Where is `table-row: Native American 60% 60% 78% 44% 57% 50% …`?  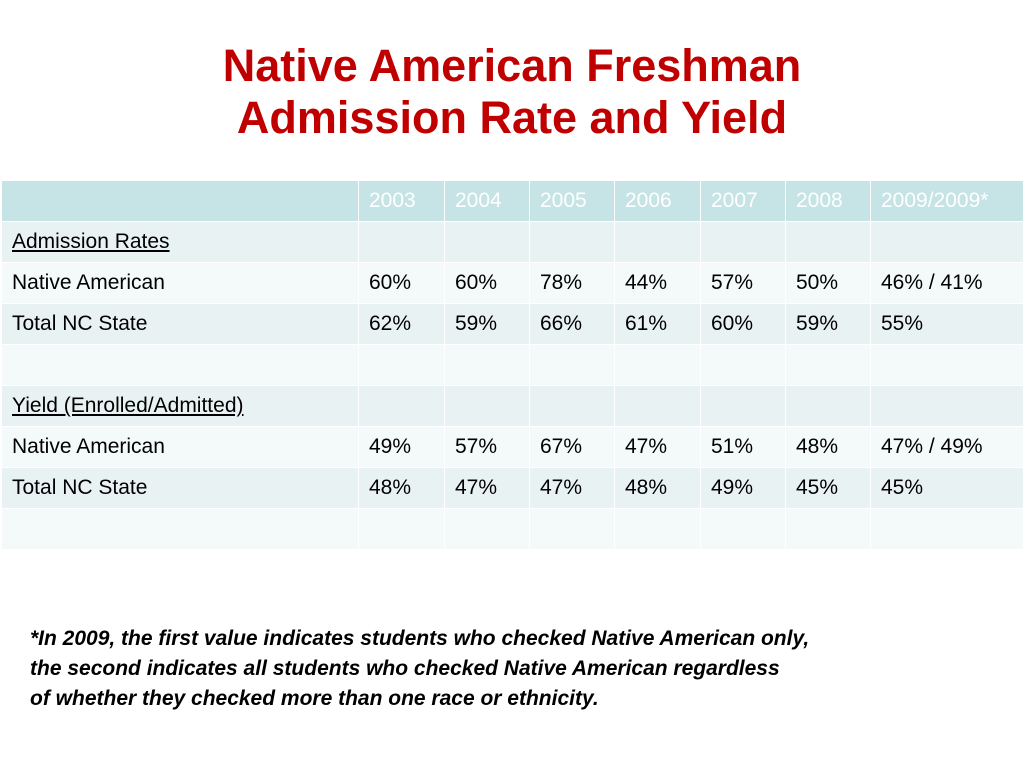
table-row: Native American 60% 60% 78% 44% 57% 50% … is located at coordinates (512, 283).